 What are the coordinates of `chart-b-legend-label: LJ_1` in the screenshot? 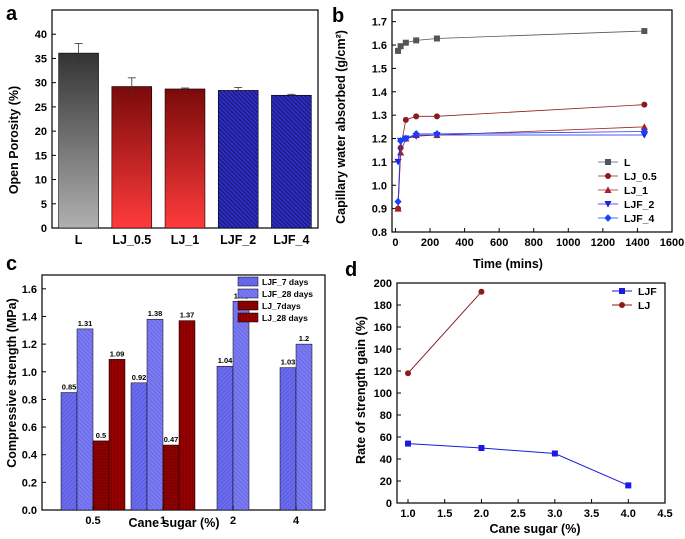 It's located at (636, 191).